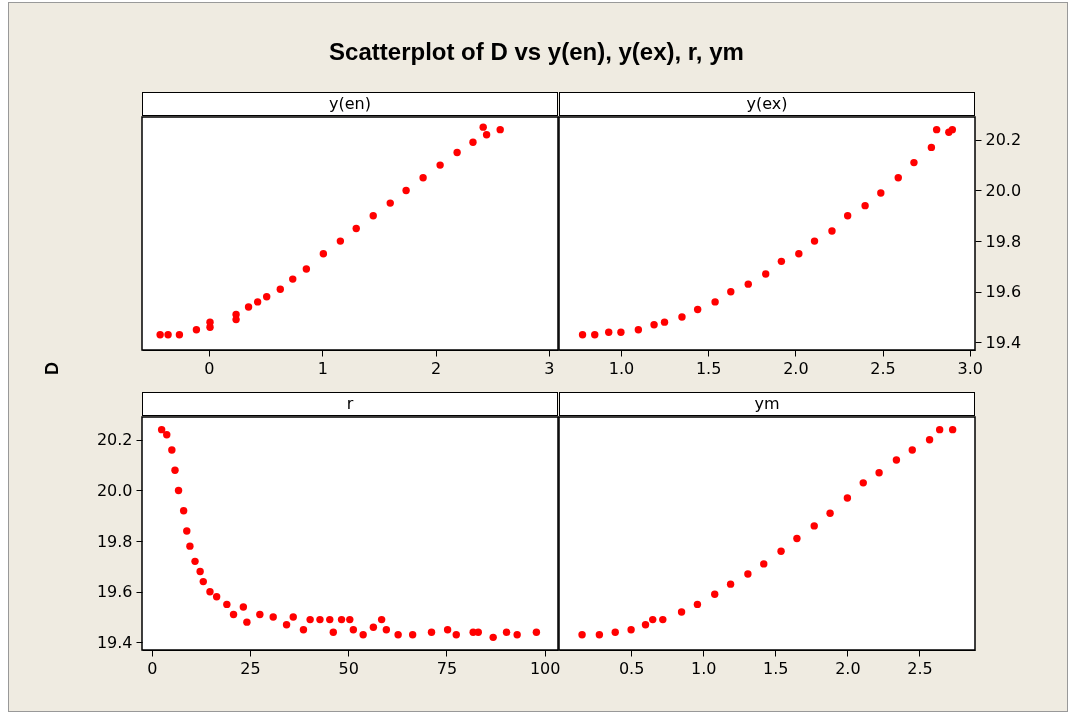 The height and width of the screenshot is (717, 1073). Describe the element at coordinates (348, 668) in the screenshot. I see `x-tick-label: 50` at that location.